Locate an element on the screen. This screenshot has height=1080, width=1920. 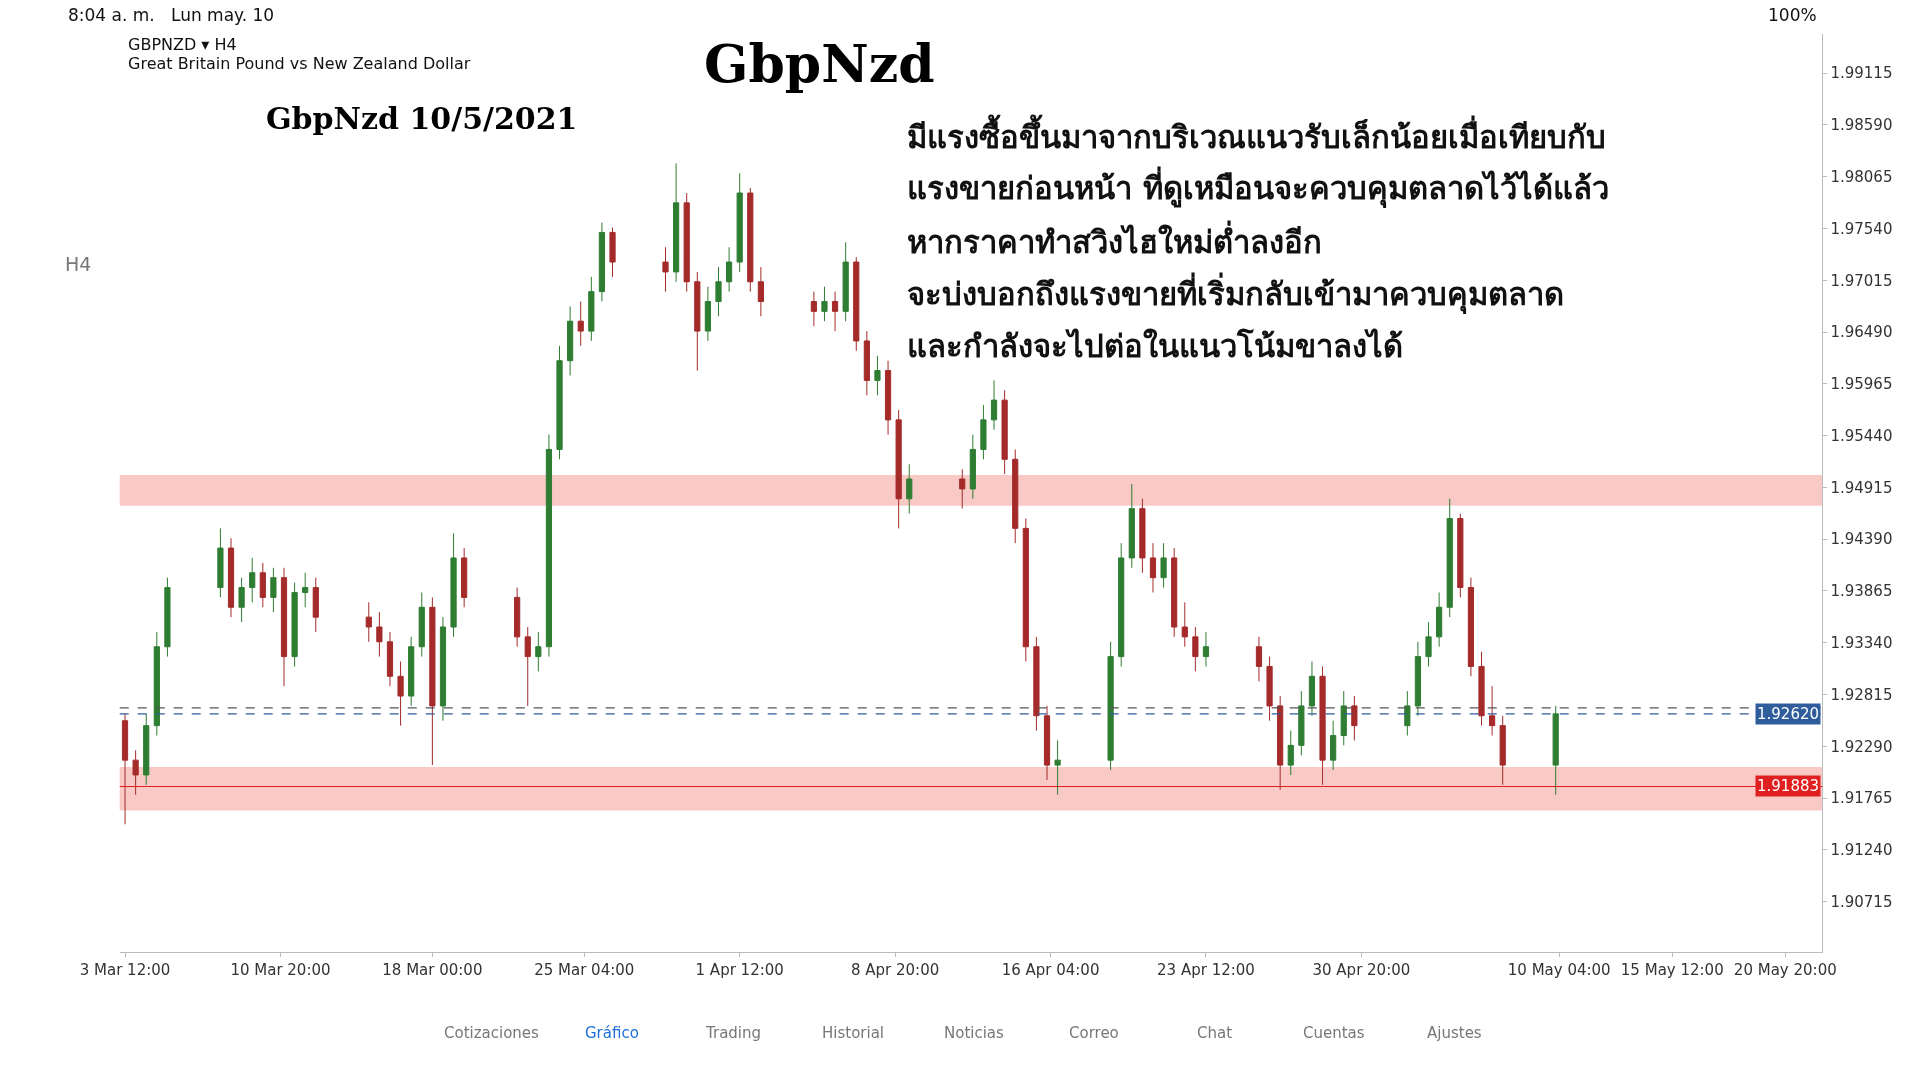
text: Correo is located at coordinates (1094, 1033).